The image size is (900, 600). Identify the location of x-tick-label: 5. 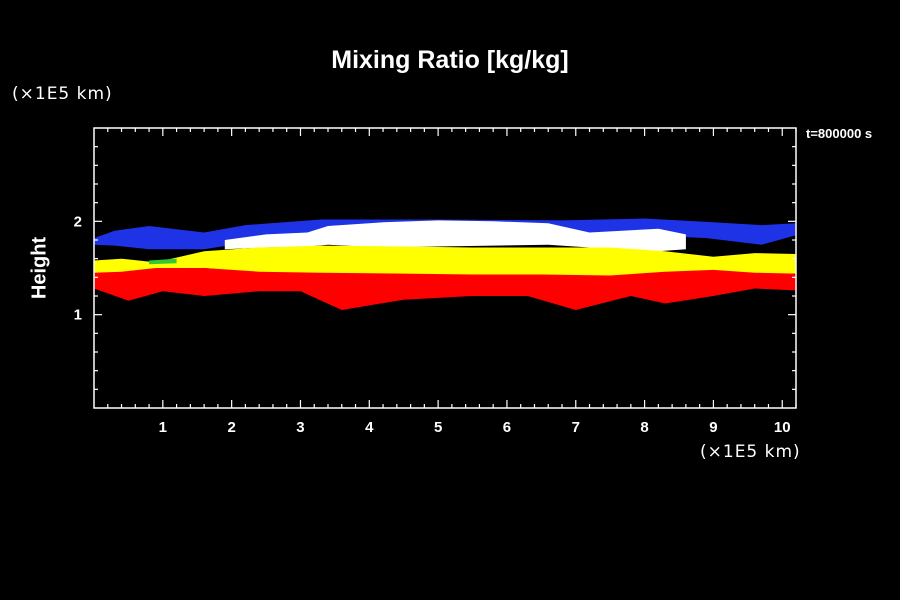
(438, 427).